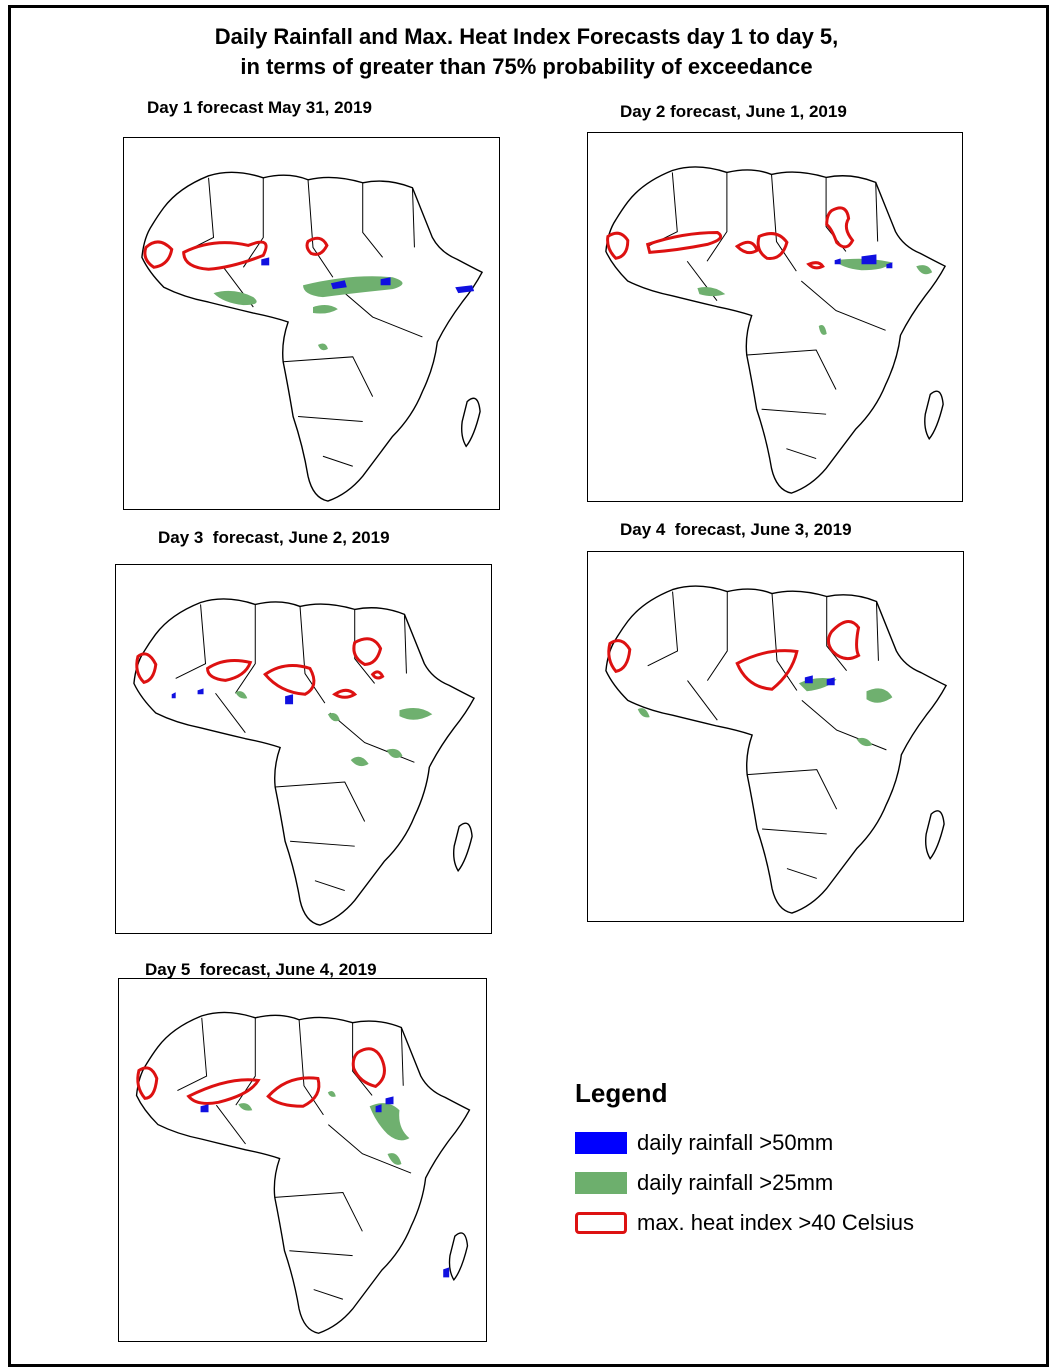 The image size is (1053, 1371). I want to click on map-label-day4: Day 4 forecast, June 3, 2019, so click(736, 529).